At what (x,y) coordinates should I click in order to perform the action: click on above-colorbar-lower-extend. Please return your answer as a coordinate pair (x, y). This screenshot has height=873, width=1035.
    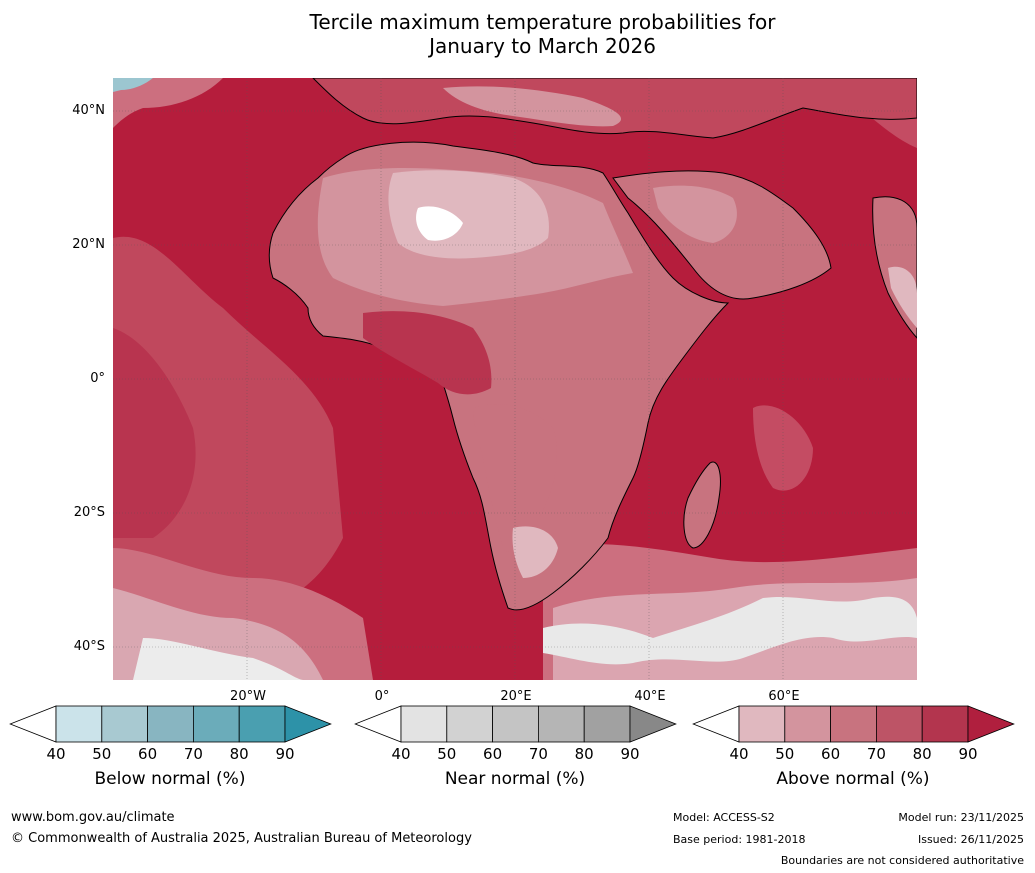
    Looking at the image, I should click on (716, 724).